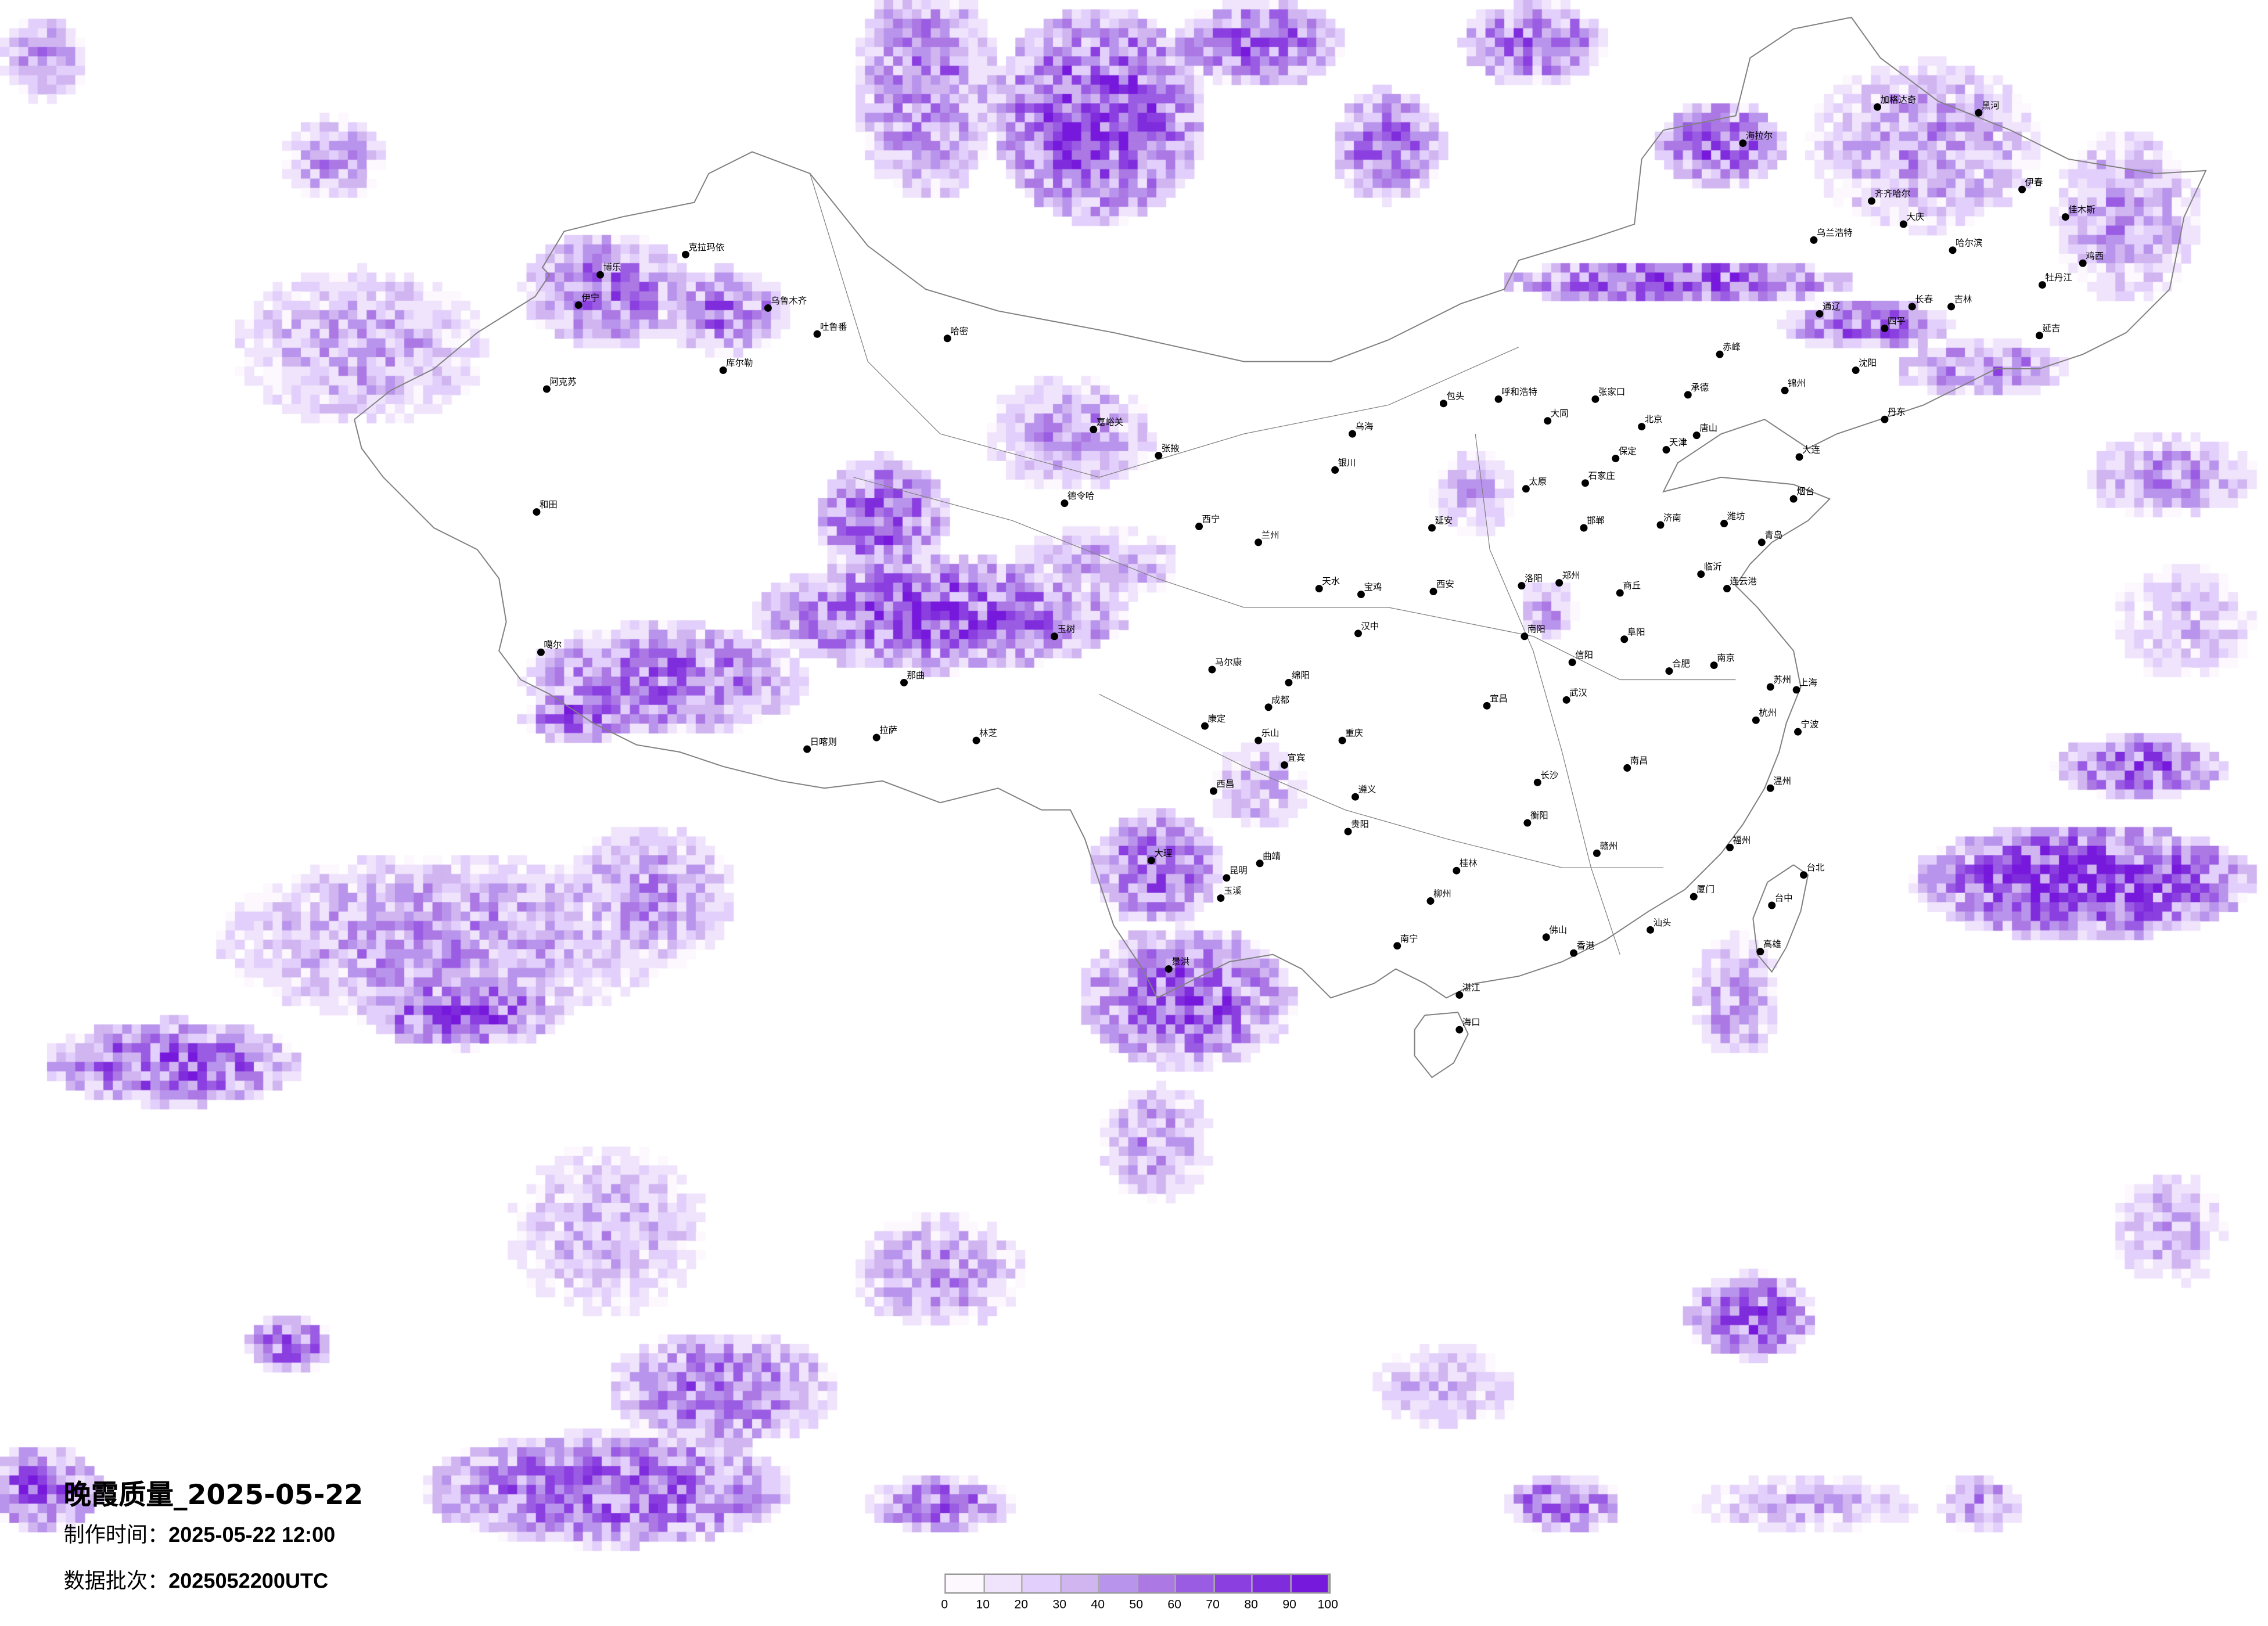 This screenshot has width=2268, height=1626. Describe the element at coordinates (1438, 897) in the screenshot. I see `city-marker: 柳州` at that location.